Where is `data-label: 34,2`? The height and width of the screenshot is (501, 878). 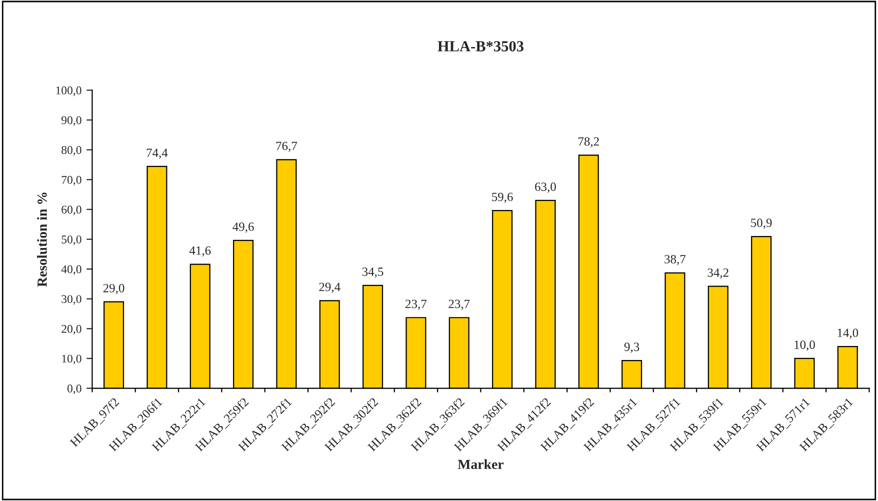
data-label: 34,2 is located at coordinates (718, 273).